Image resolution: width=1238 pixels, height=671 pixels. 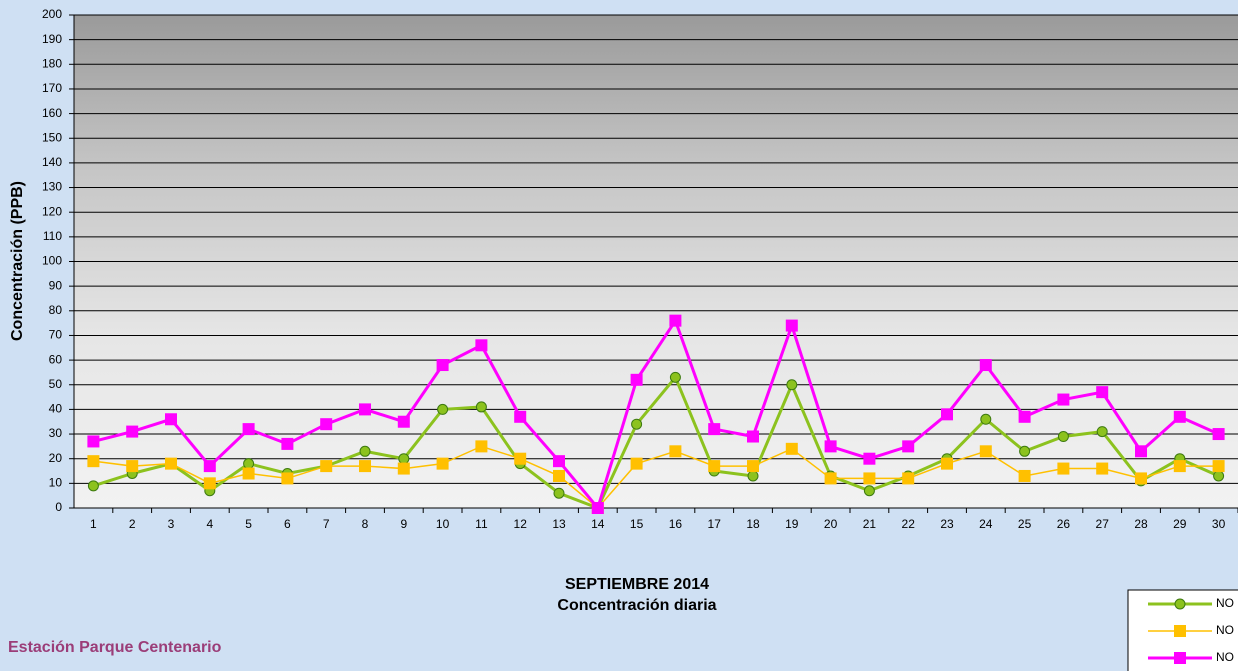 What do you see at coordinates (58, 507) in the screenshot?
I see `y-tick-label: 0` at bounding box center [58, 507].